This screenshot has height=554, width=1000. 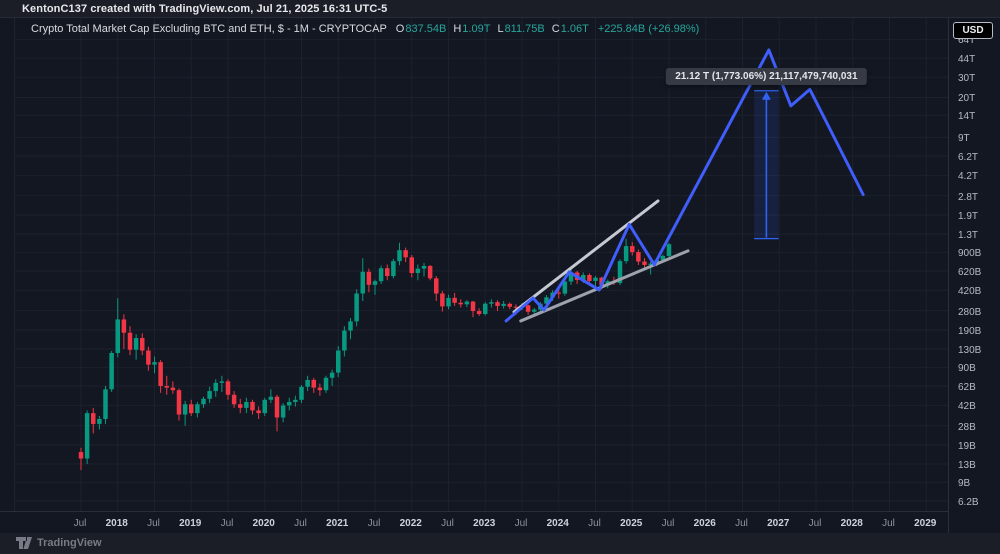 What do you see at coordinates (925, 523) in the screenshot?
I see `time-axis-label: 2029` at bounding box center [925, 523].